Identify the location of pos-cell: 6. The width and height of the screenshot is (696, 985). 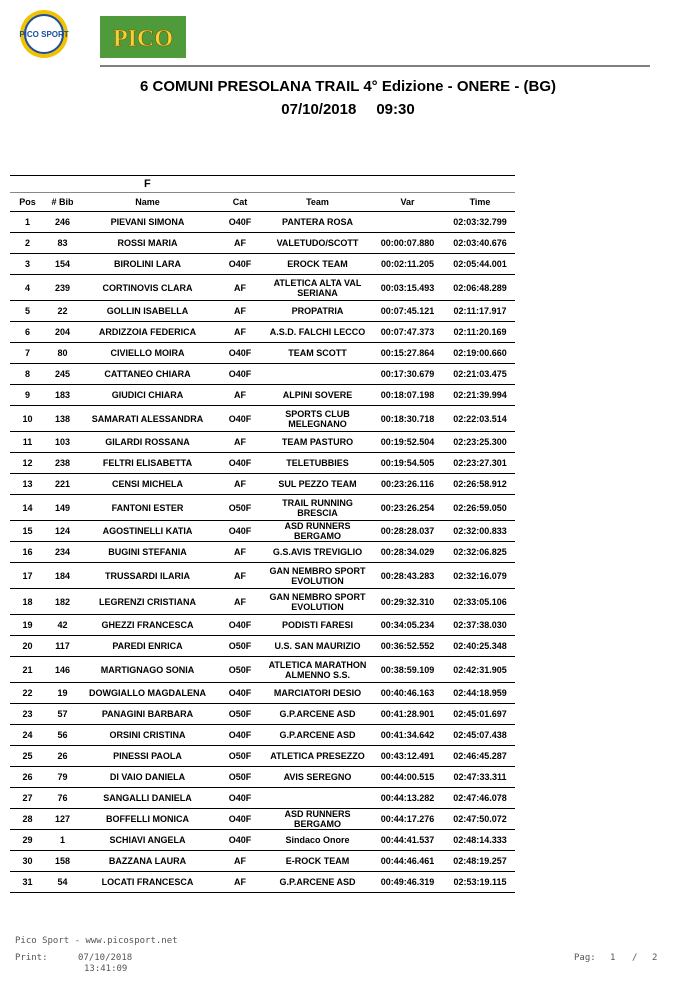
(27, 332).